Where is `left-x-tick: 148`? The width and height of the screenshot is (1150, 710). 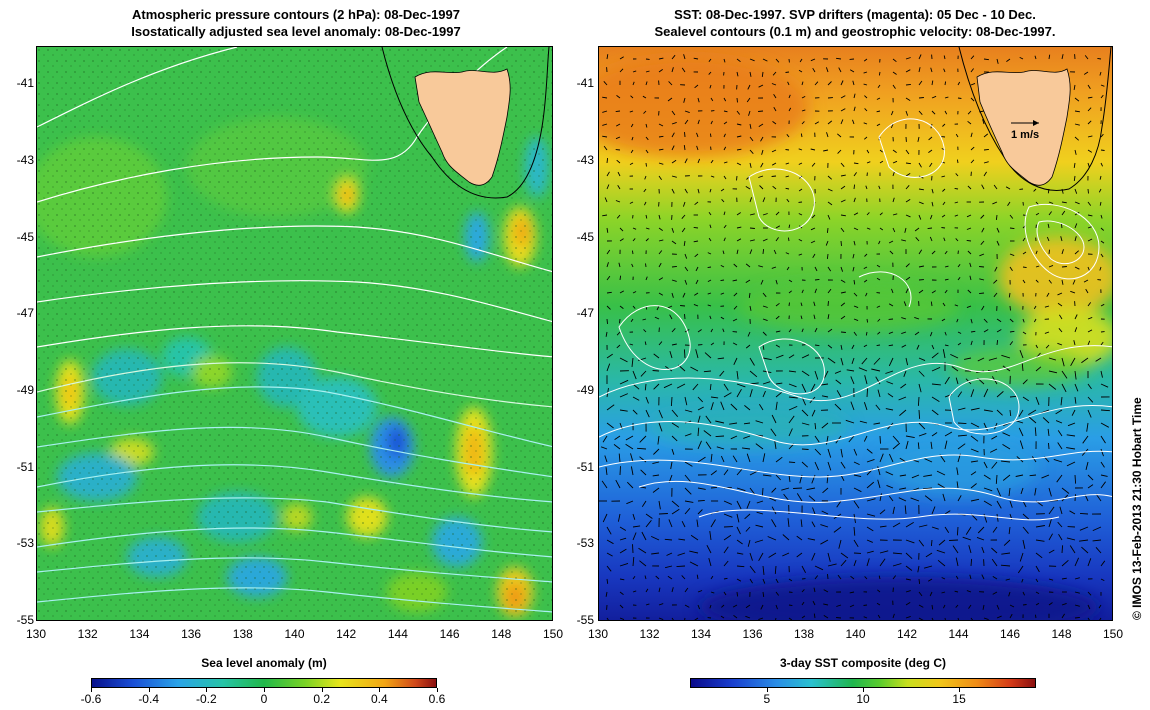 left-x-tick: 148 is located at coordinates (501, 634).